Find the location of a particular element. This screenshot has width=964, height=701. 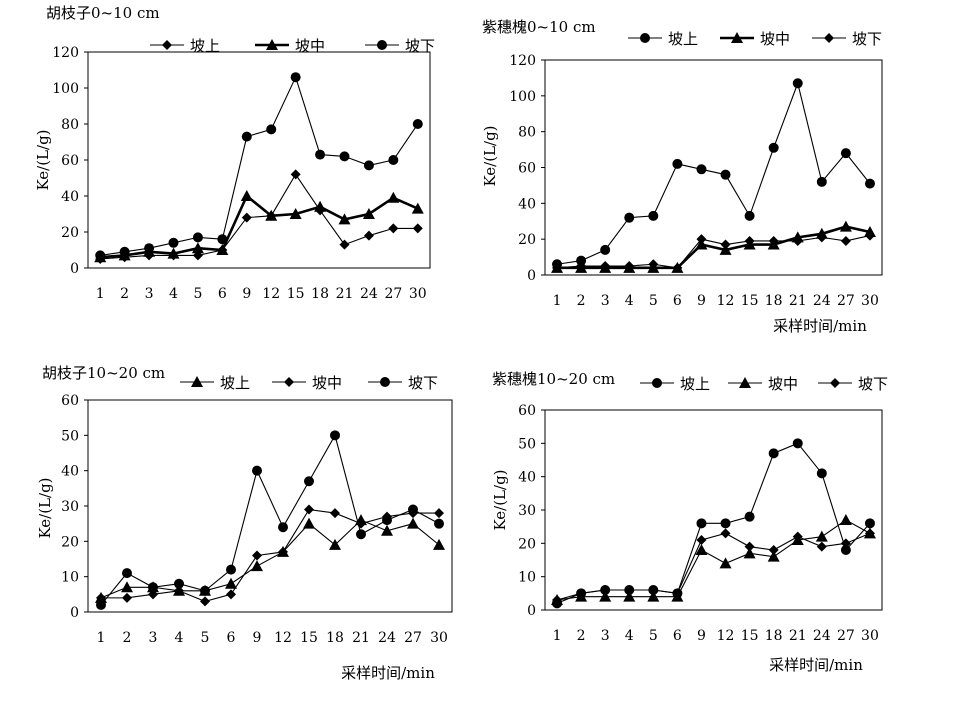

y-tick-label: 10 is located at coordinates (527, 578).